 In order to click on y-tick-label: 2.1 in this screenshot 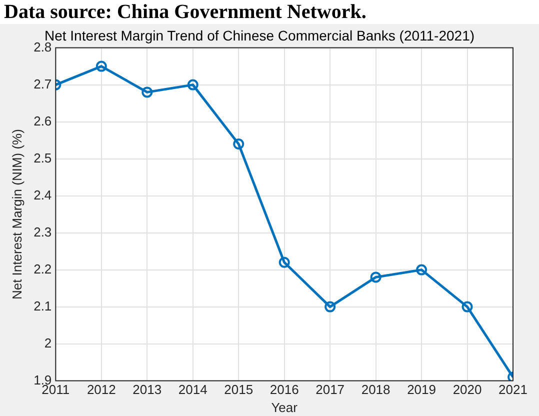, I will do `click(43, 306)`.